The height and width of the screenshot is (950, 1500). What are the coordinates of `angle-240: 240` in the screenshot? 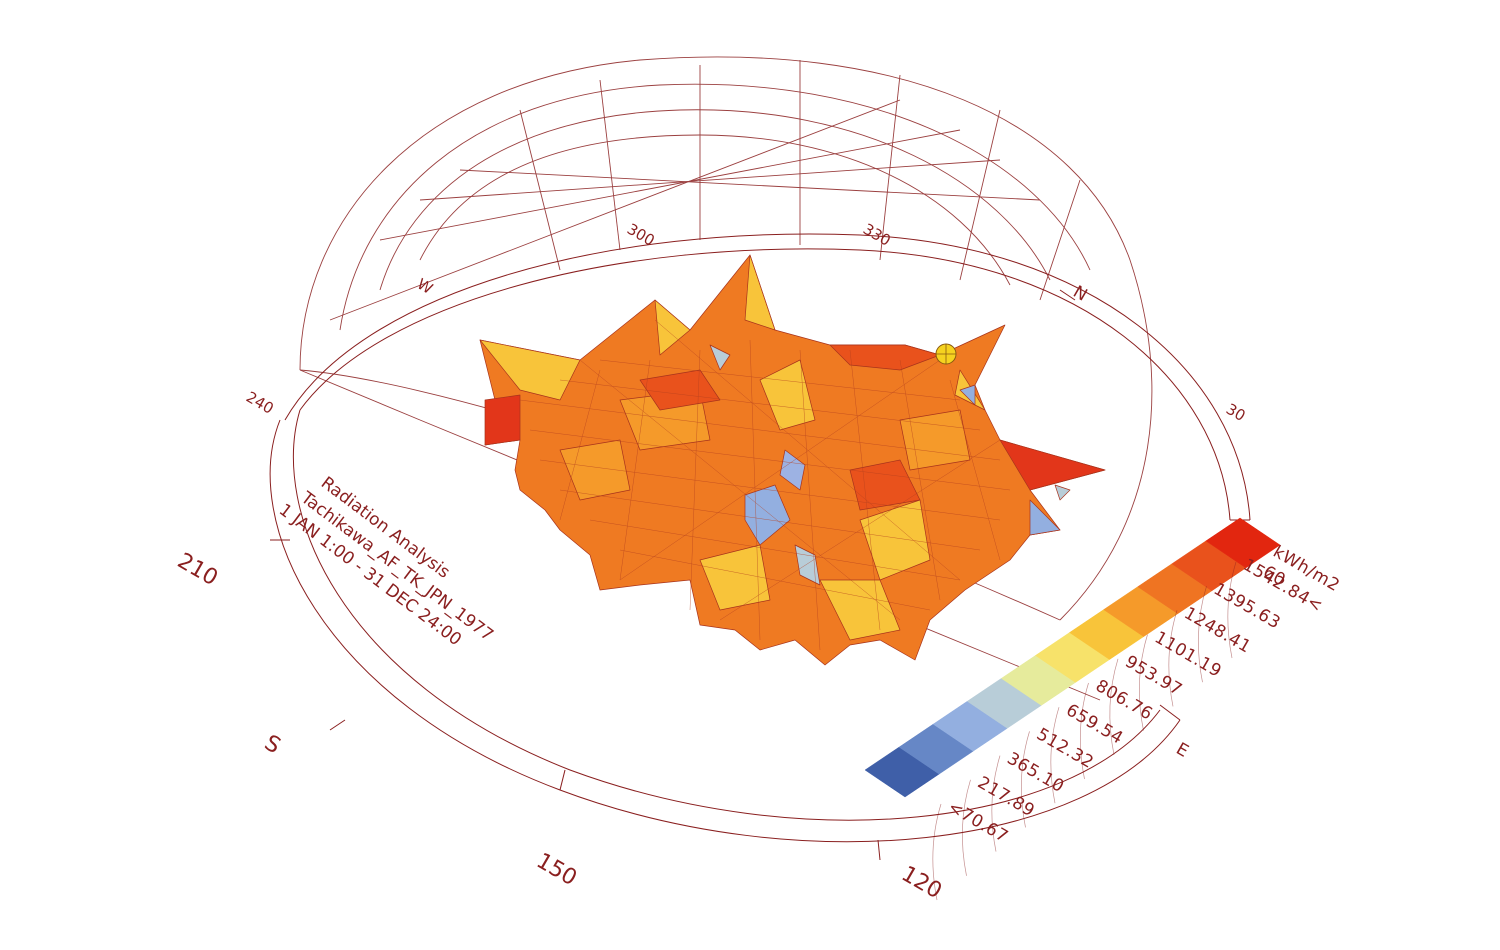 It's located at (260, 403).